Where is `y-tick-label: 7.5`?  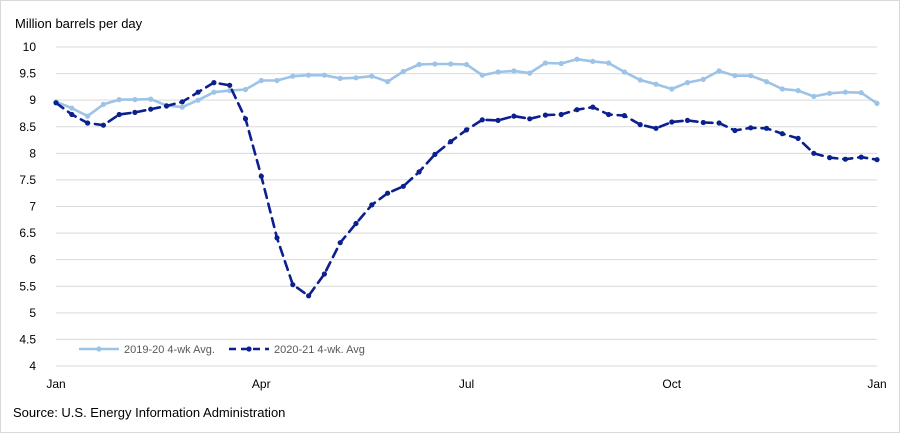
y-tick-label: 7.5 is located at coordinates (27, 180).